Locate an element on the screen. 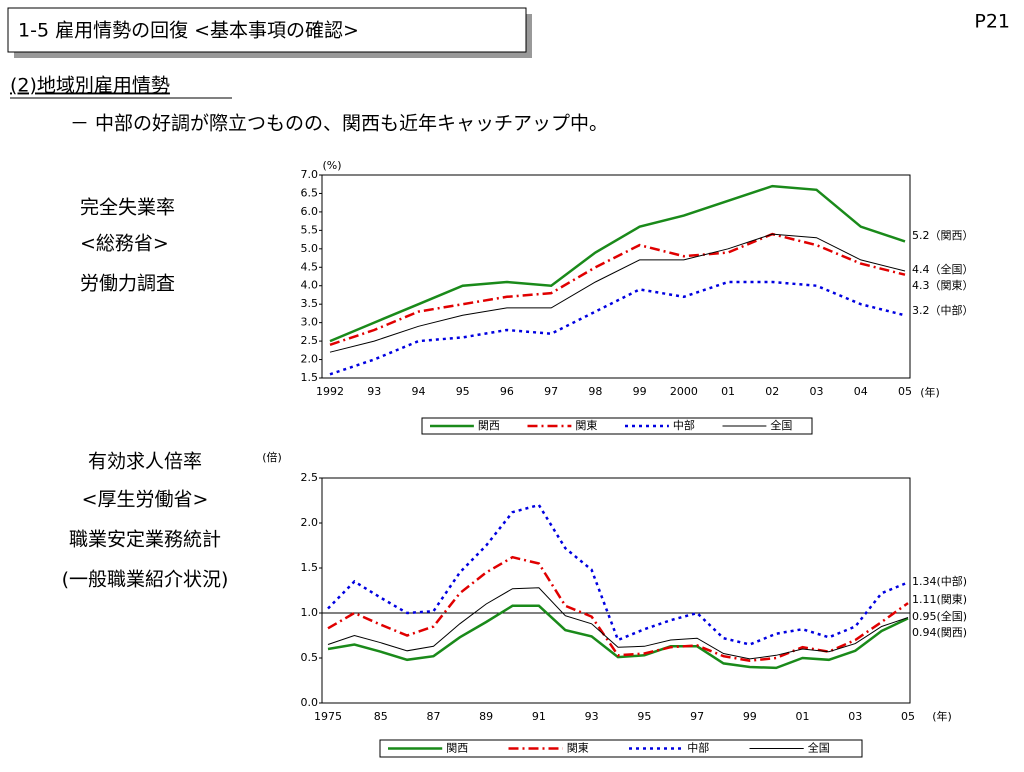 The height and width of the screenshot is (772, 1024). y-tick-label: 6.5 is located at coordinates (310, 192).